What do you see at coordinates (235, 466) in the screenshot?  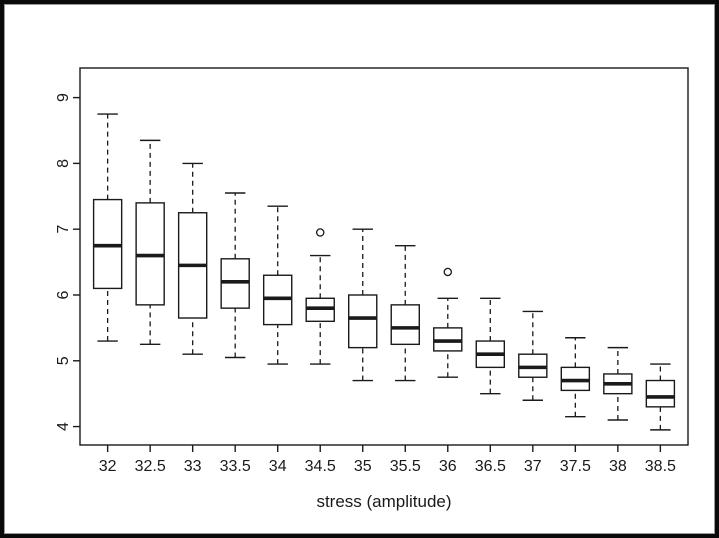 I see `x-axis-tick-label: 33.5` at bounding box center [235, 466].